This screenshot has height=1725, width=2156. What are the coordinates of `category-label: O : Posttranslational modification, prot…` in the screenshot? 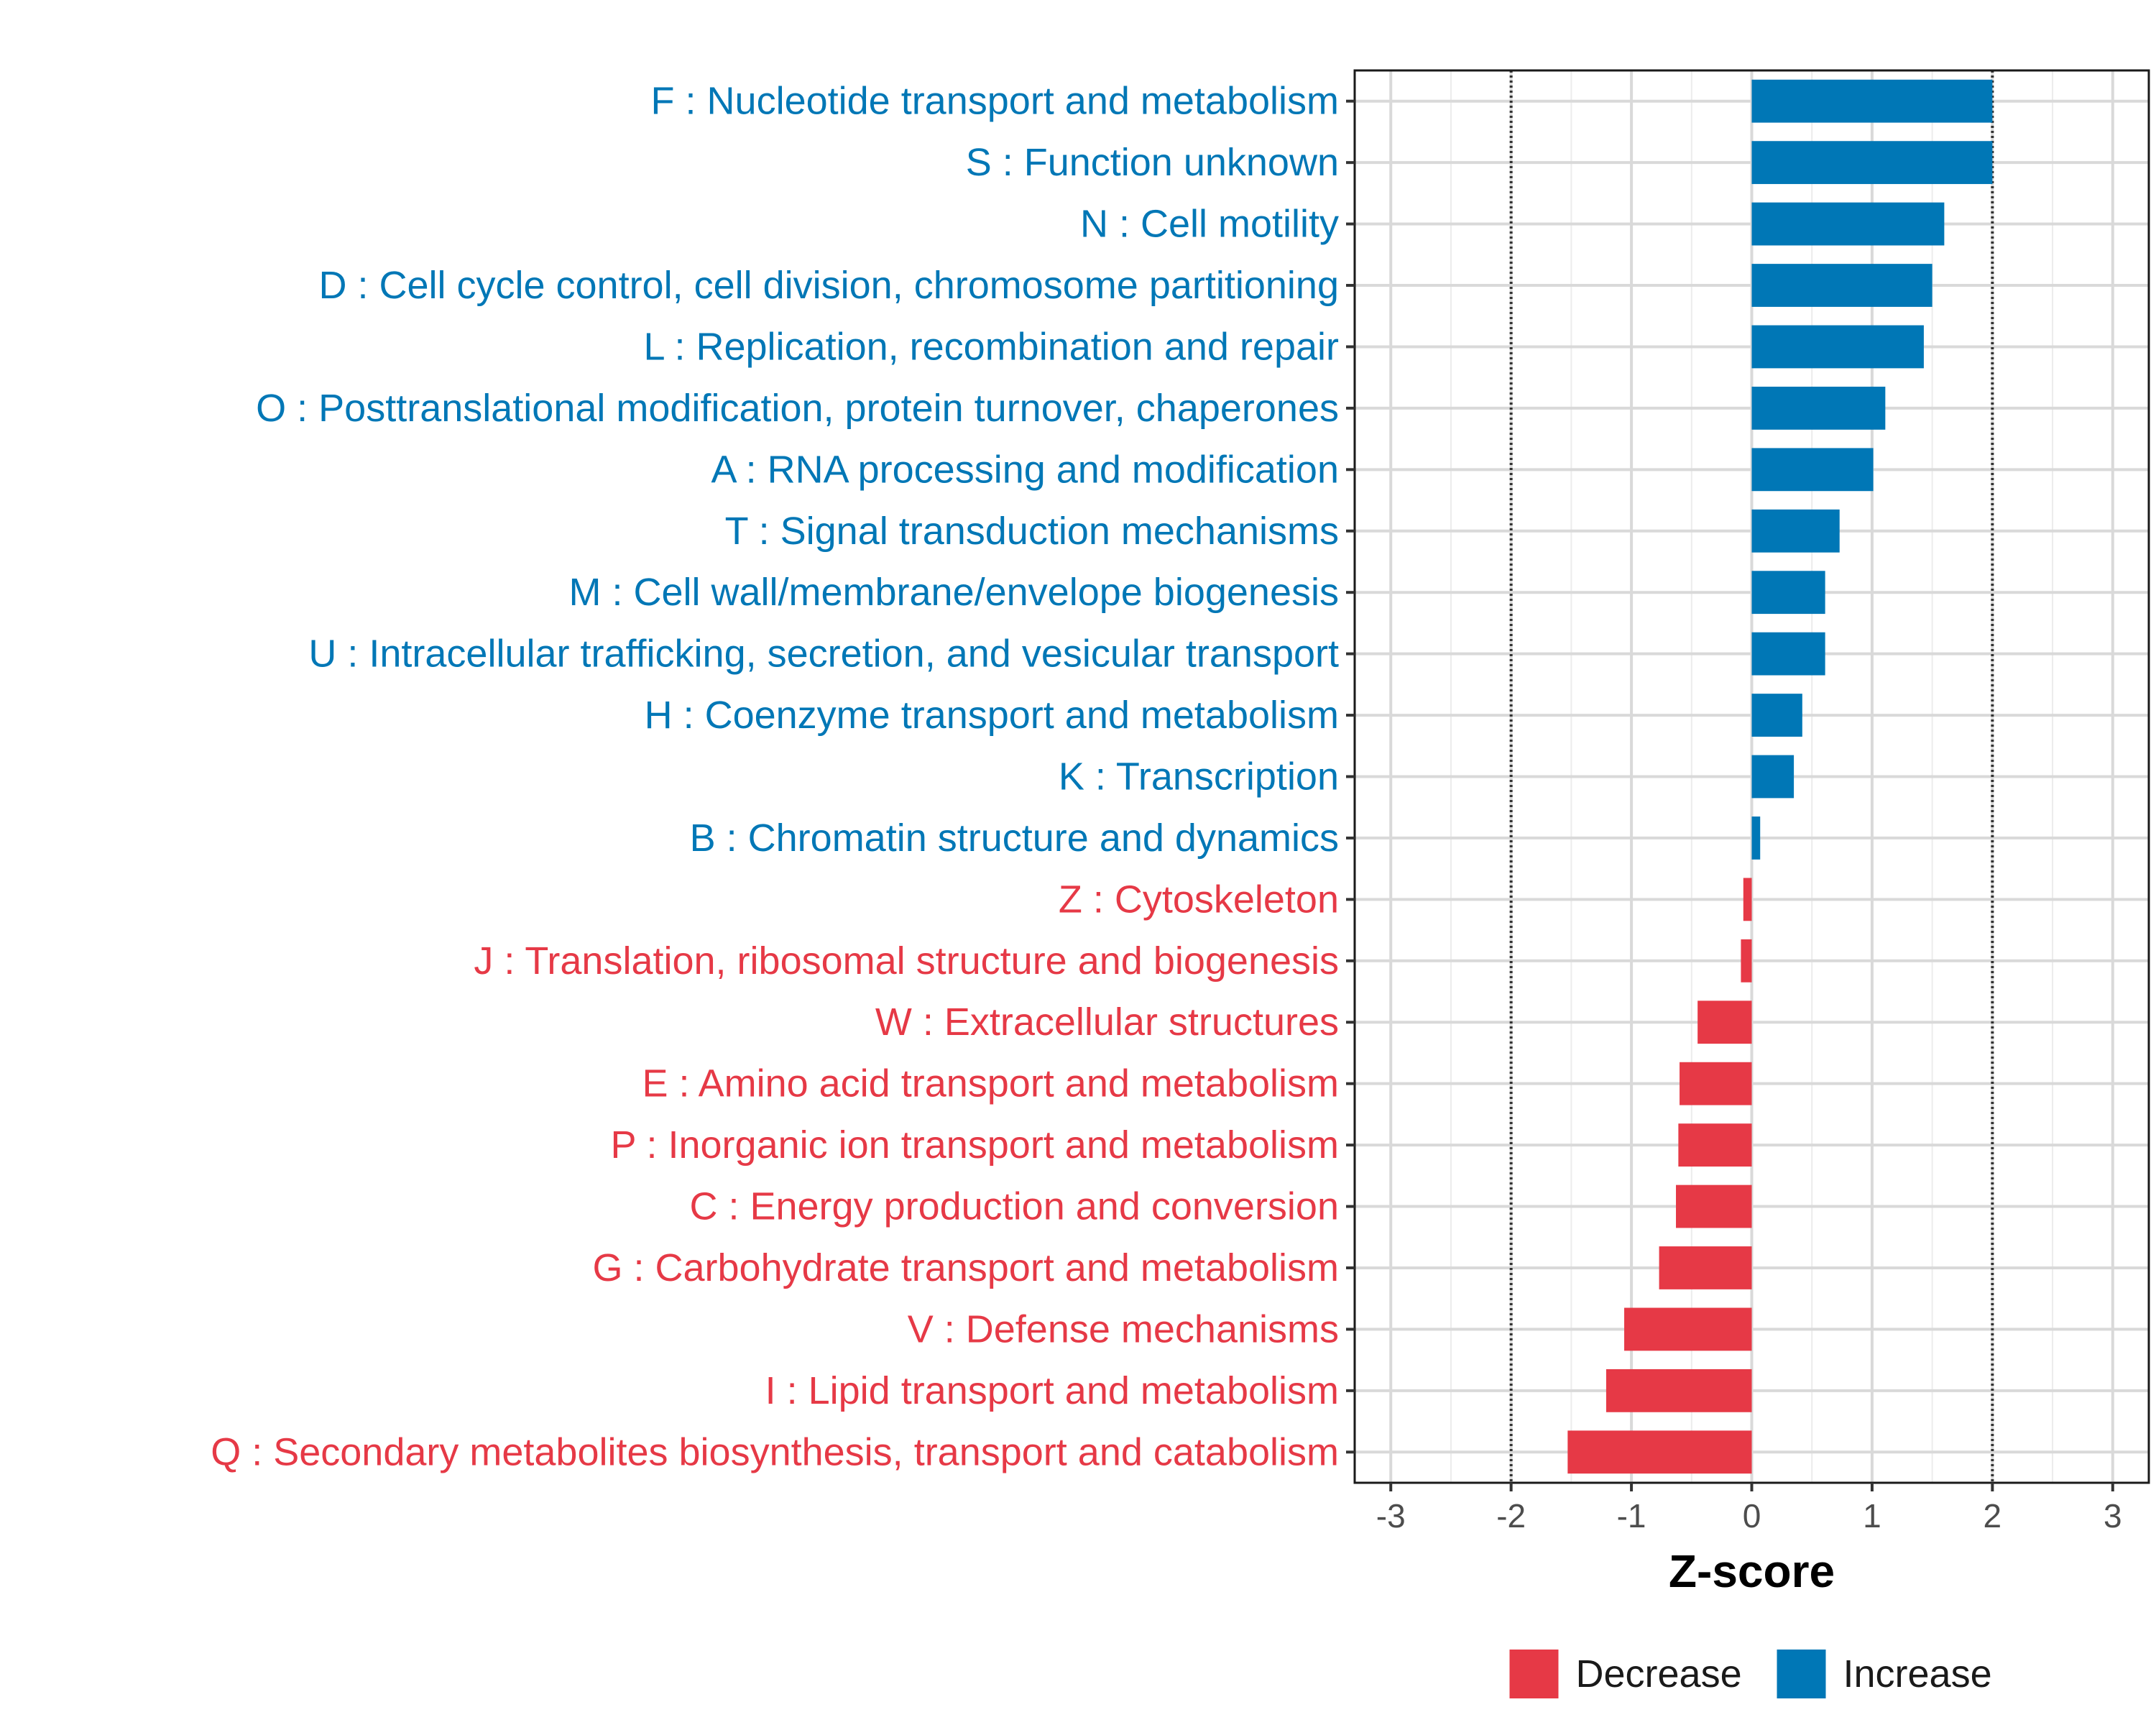 It's located at (798, 408).